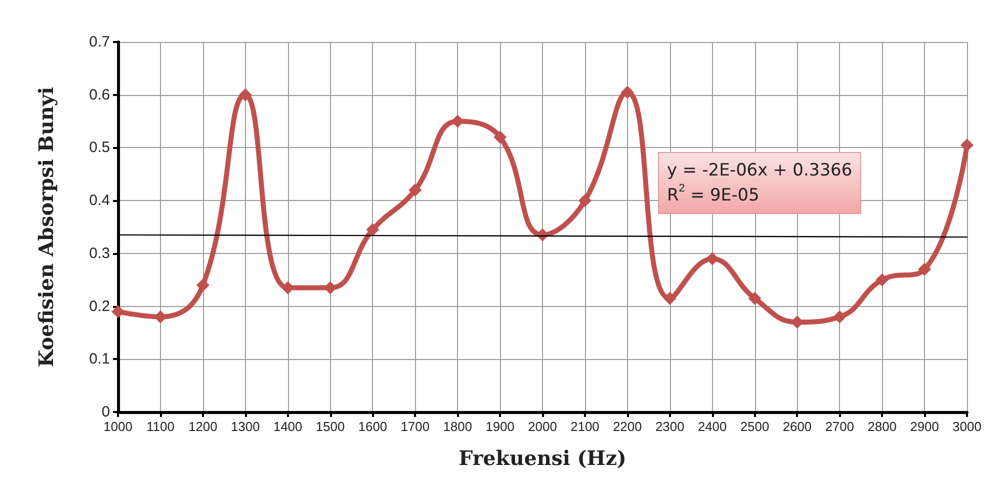 The width and height of the screenshot is (995, 492). I want to click on x-tick-label: 1900, so click(500, 426).